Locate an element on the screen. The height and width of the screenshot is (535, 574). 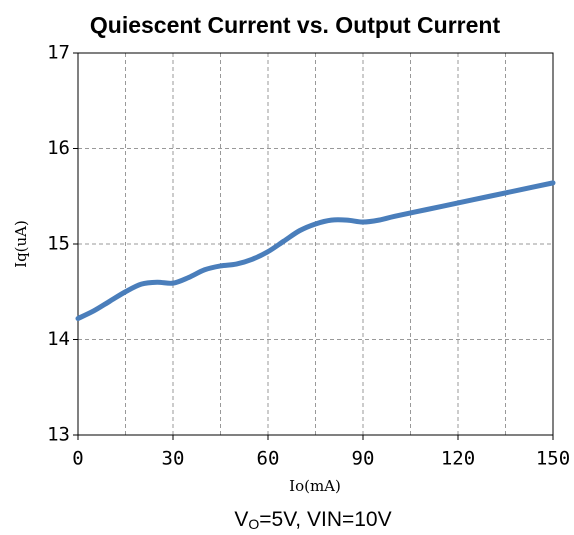
caption: VO=5V, VIN=10V is located at coordinates (312, 520).